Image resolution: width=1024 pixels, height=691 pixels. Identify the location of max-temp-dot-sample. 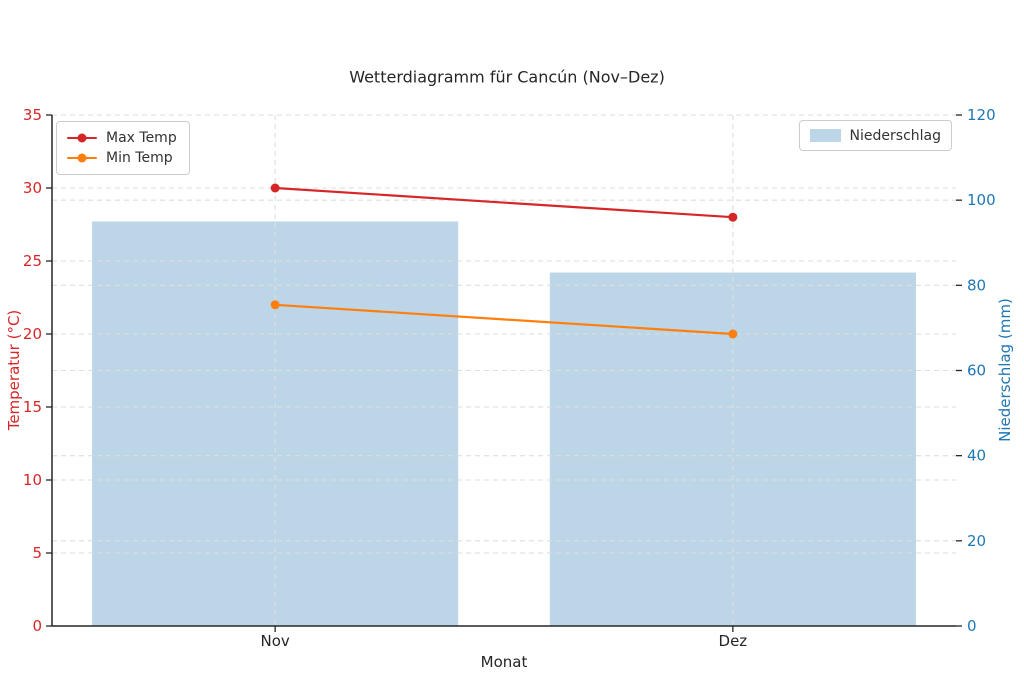
(82, 138).